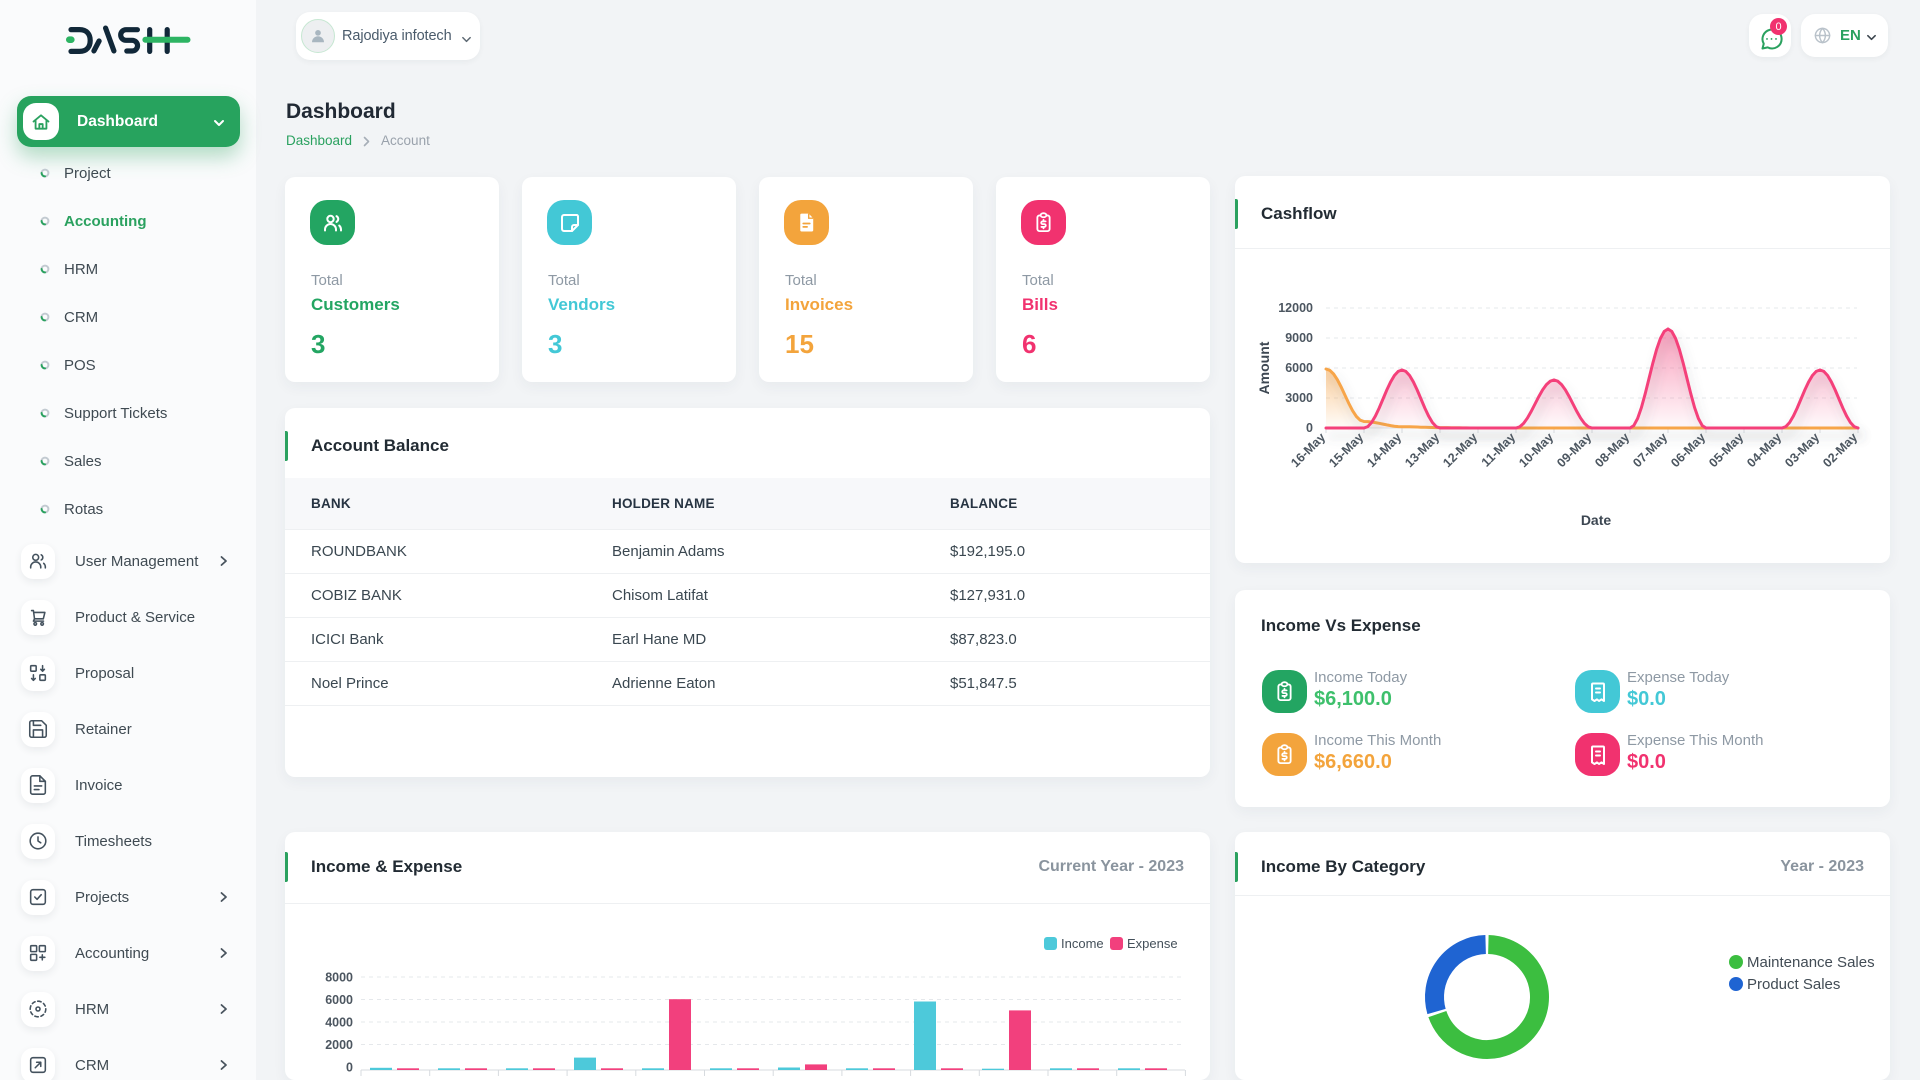 Image resolution: width=1920 pixels, height=1080 pixels. What do you see at coordinates (1650, 450) in the screenshot?
I see `svg-text: 07-May` at bounding box center [1650, 450].